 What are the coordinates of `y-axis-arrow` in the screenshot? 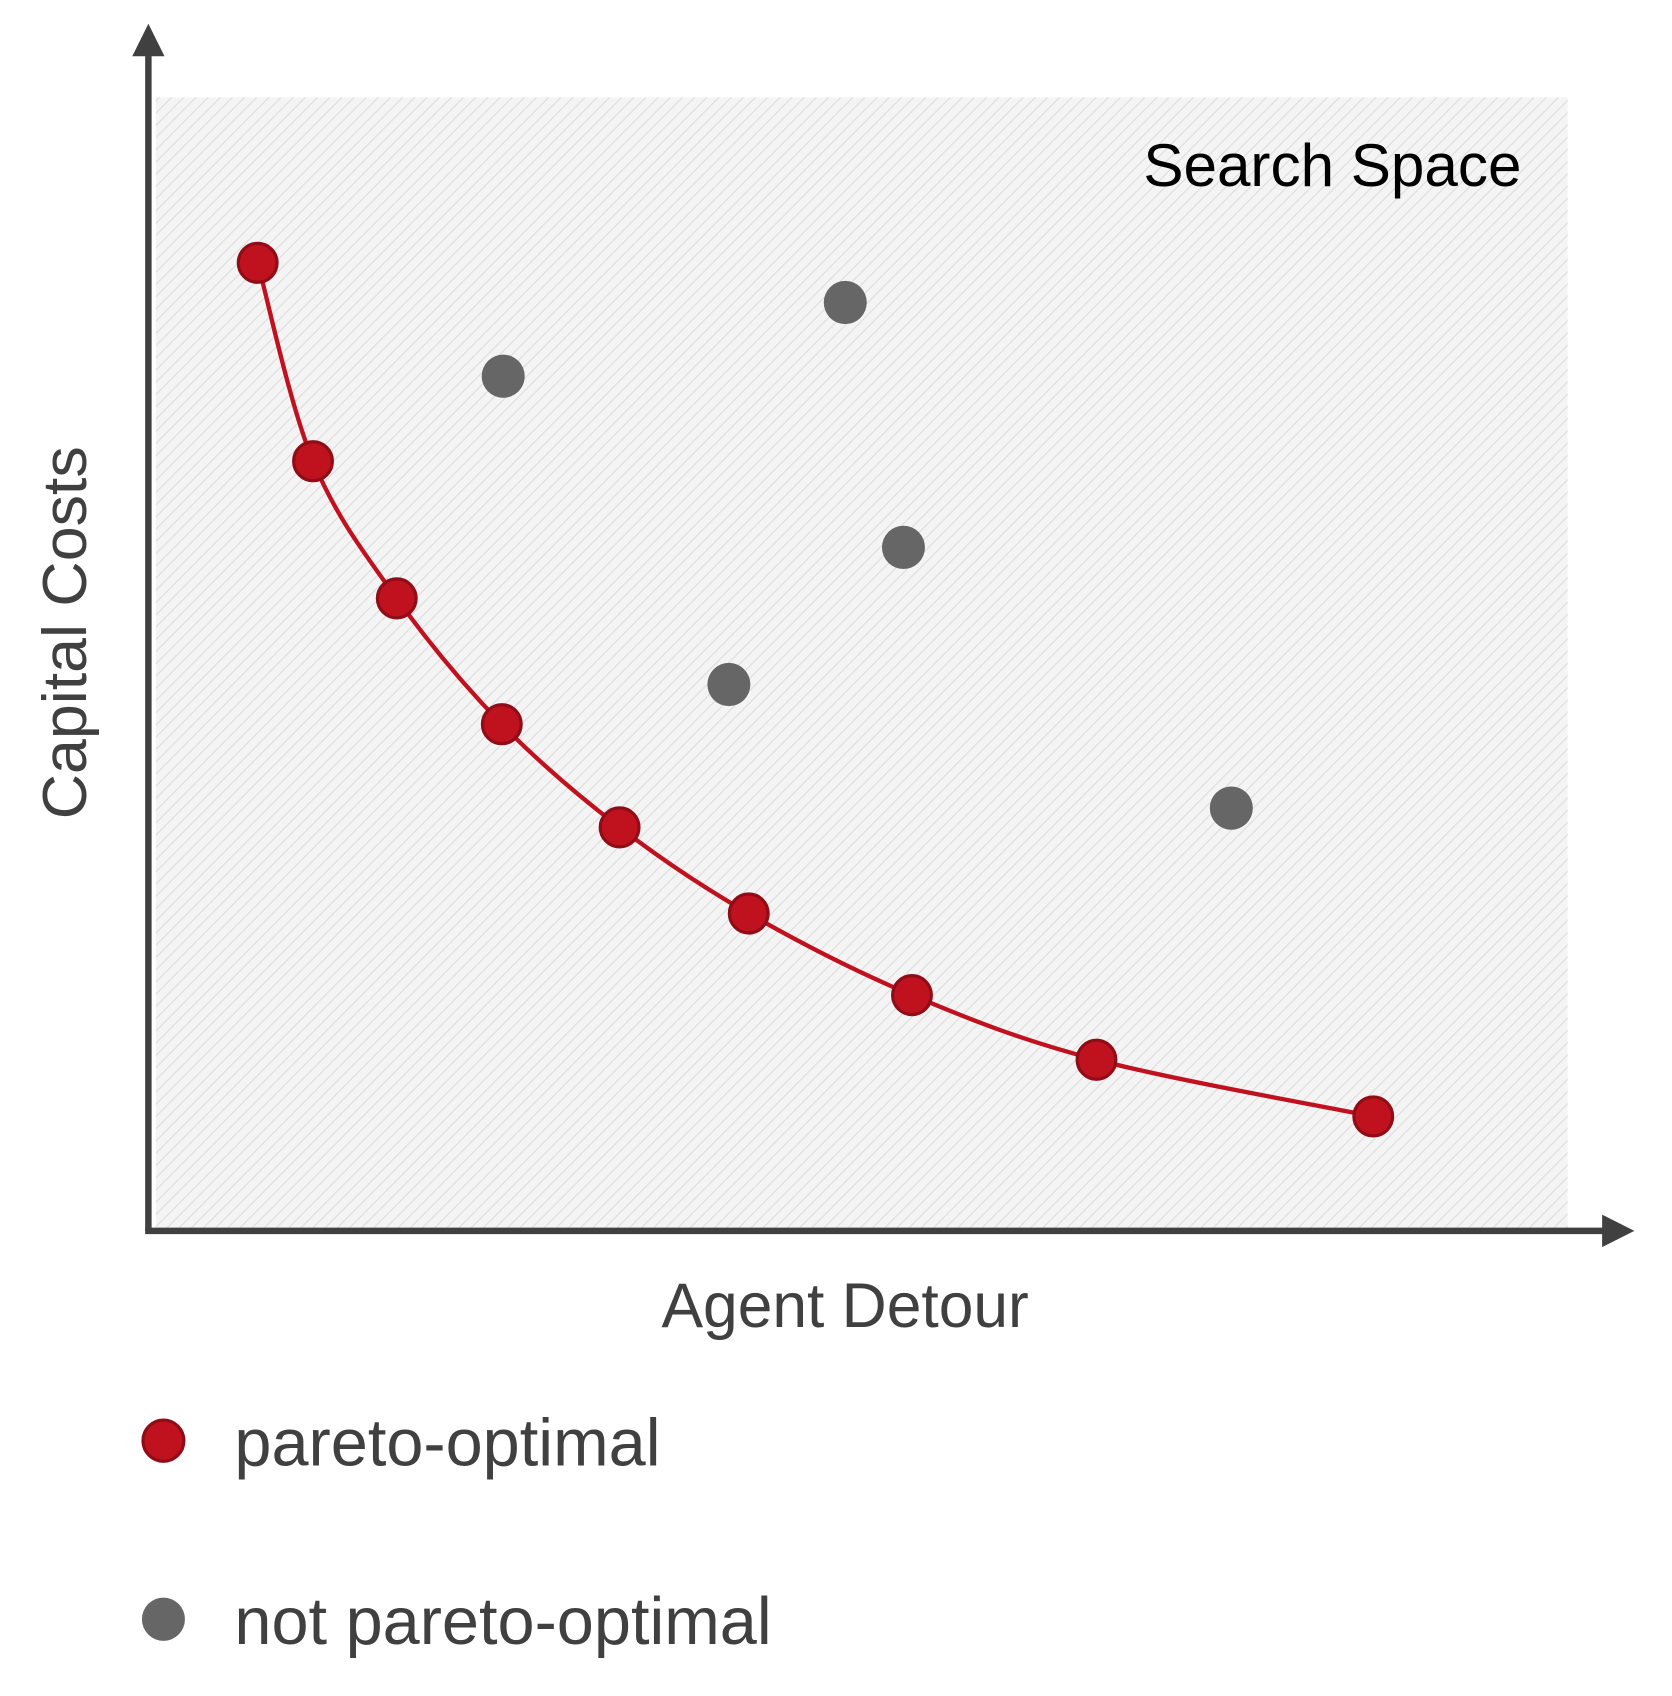 It's located at (148, 40).